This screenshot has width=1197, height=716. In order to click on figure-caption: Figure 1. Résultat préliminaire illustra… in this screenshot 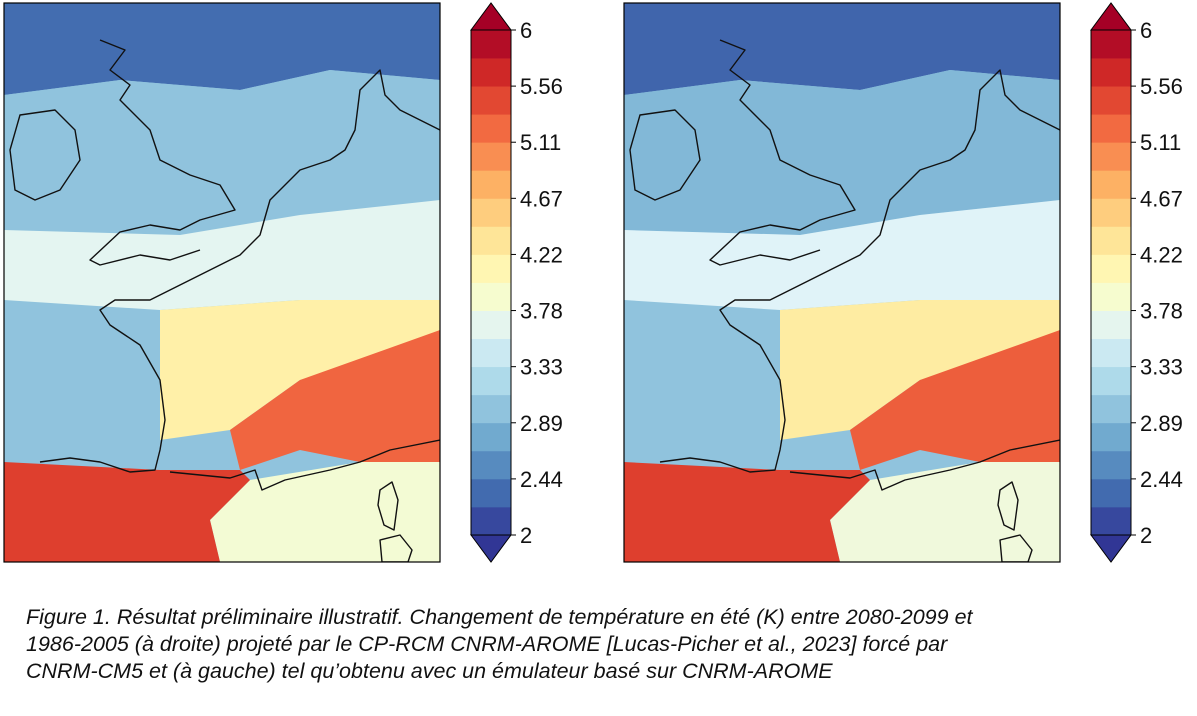, I will do `click(601, 644)`.